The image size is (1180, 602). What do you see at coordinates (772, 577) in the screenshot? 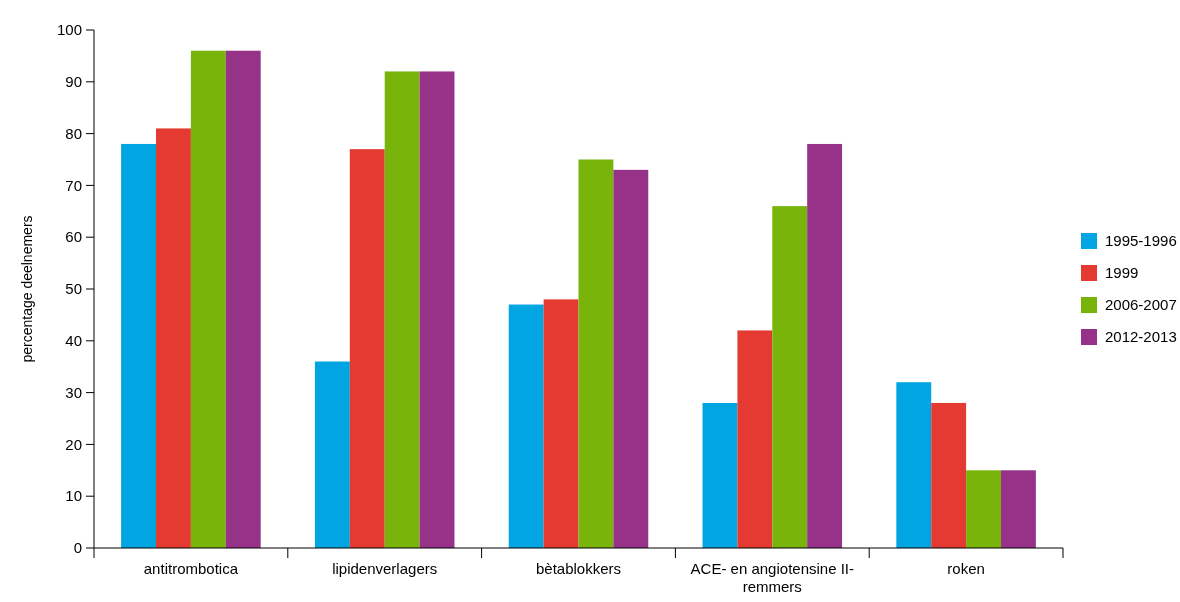
I see `x-tick-label: ACE- en angiotensine II-remmers` at bounding box center [772, 577].